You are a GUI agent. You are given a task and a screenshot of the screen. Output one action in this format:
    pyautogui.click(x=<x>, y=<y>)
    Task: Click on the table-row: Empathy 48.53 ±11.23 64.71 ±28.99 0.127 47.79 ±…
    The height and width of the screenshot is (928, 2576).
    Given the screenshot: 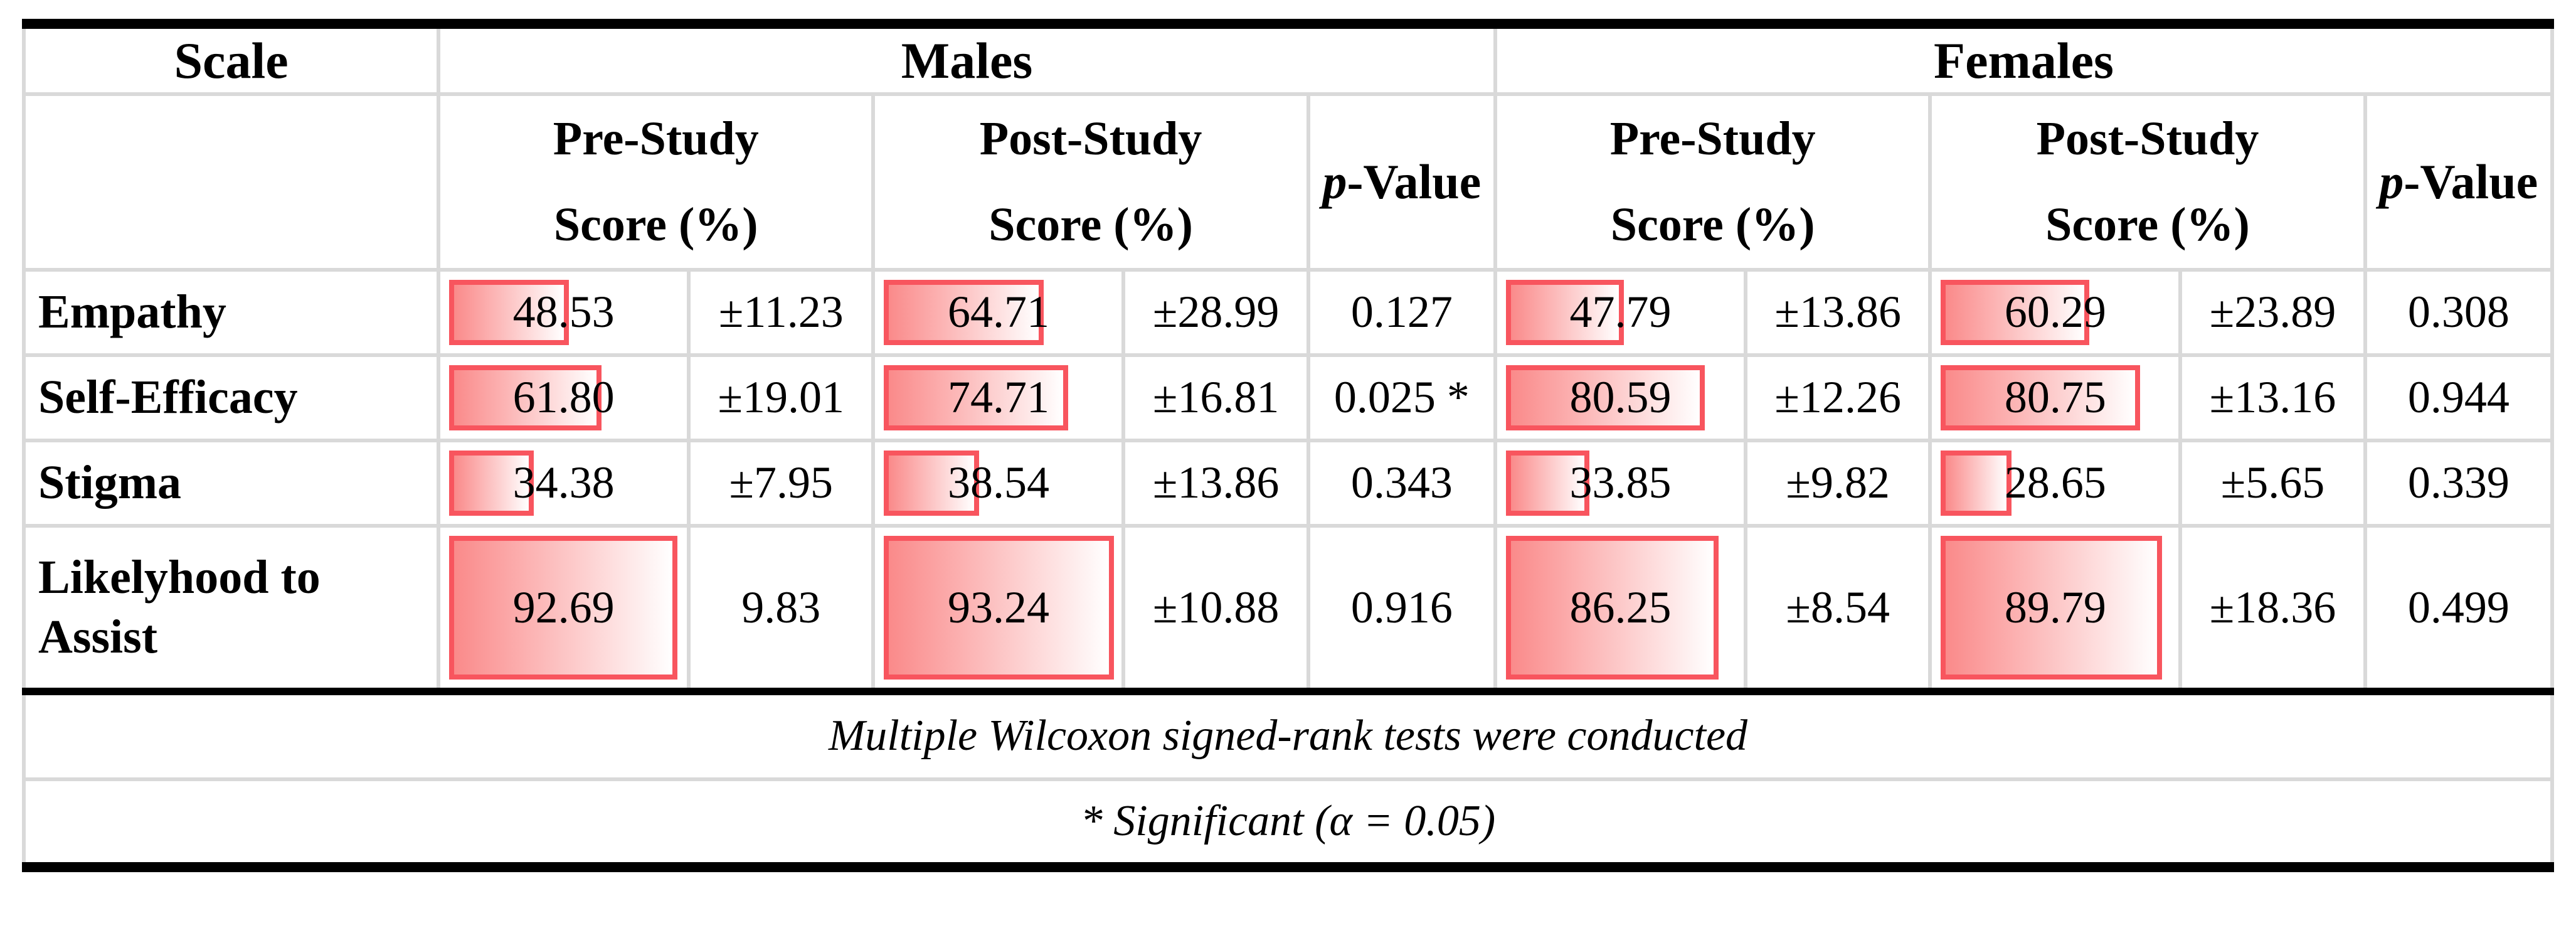 What is the action you would take?
    pyautogui.click(x=1288, y=312)
    